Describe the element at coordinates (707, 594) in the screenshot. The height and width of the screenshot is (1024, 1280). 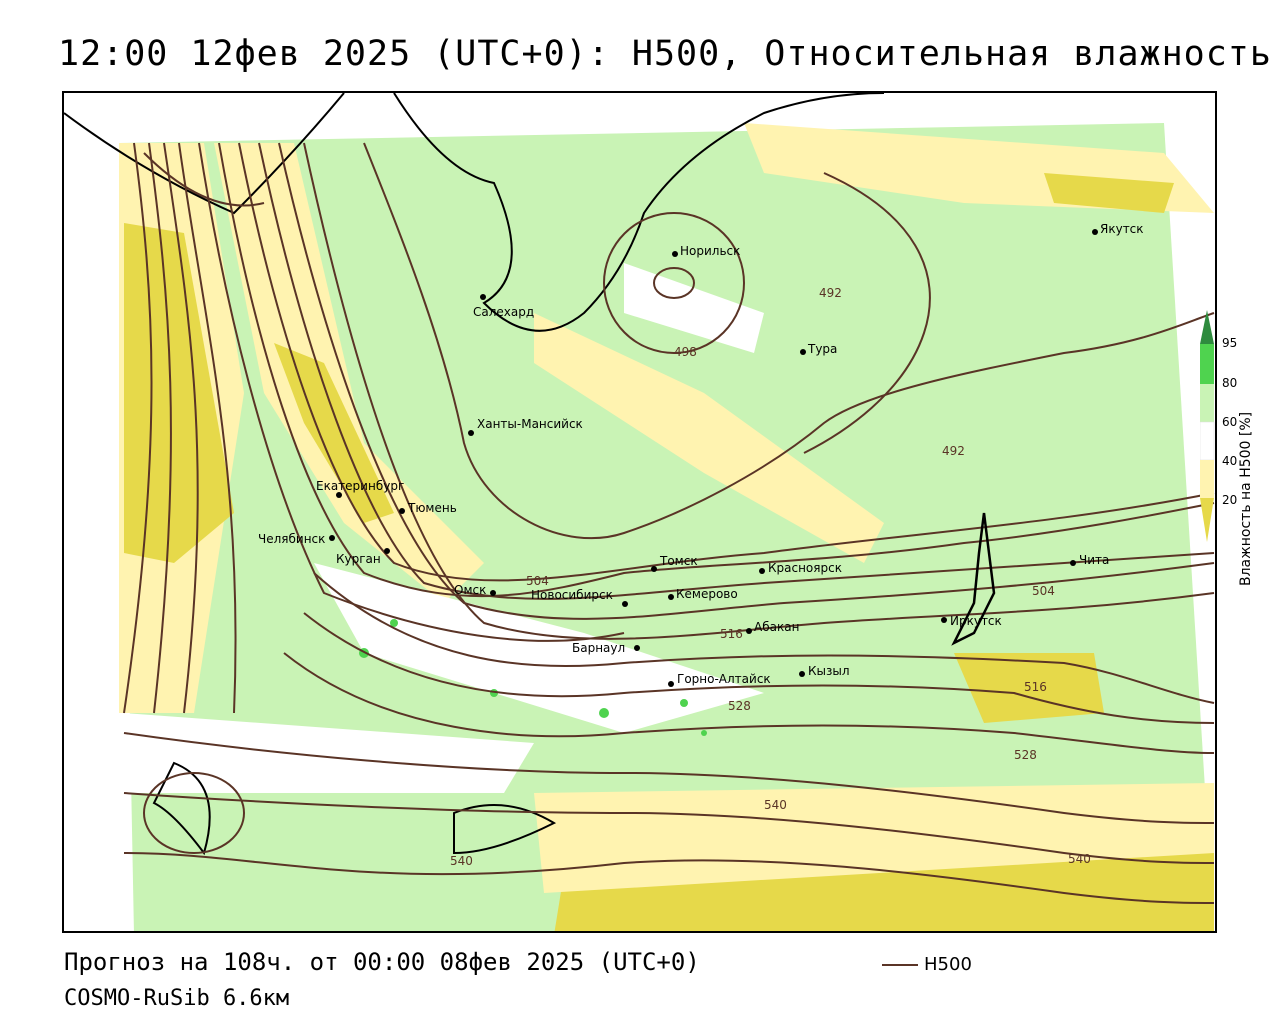
I see `city-name: Кемерово` at that location.